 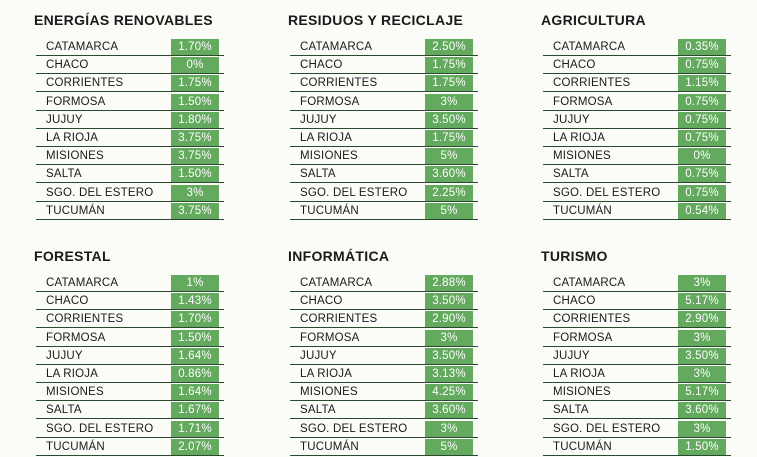 I want to click on table-row: SALTA 1.67%, so click(x=130, y=411).